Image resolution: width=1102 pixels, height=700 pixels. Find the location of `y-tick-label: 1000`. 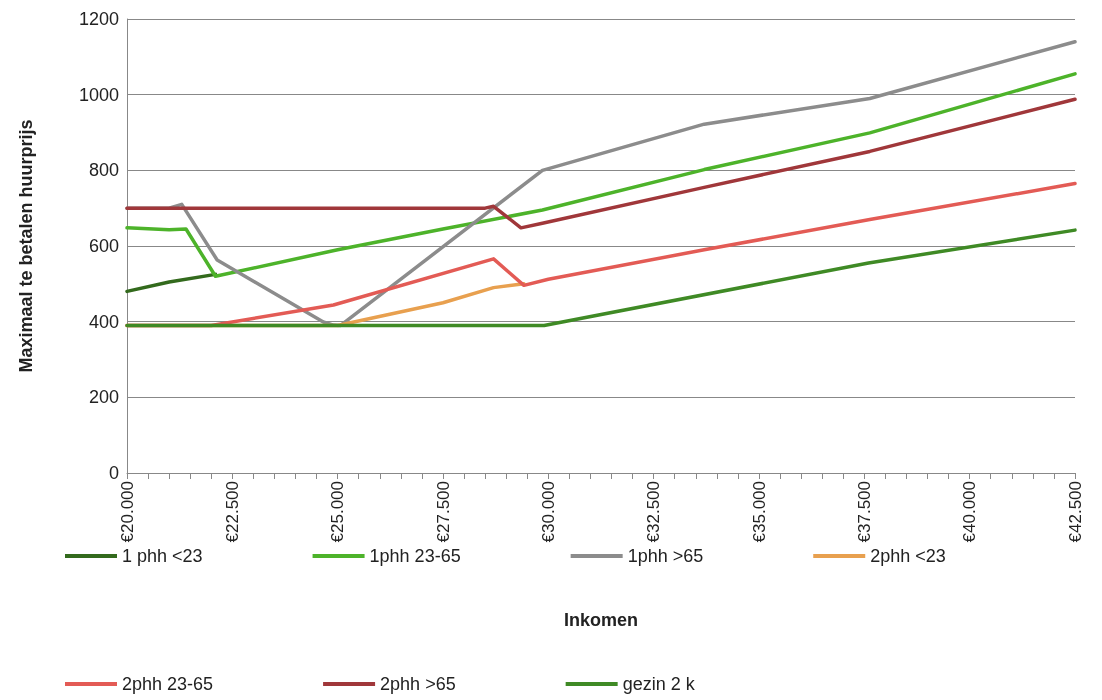

y-tick-label: 1000 is located at coordinates (98, 94).